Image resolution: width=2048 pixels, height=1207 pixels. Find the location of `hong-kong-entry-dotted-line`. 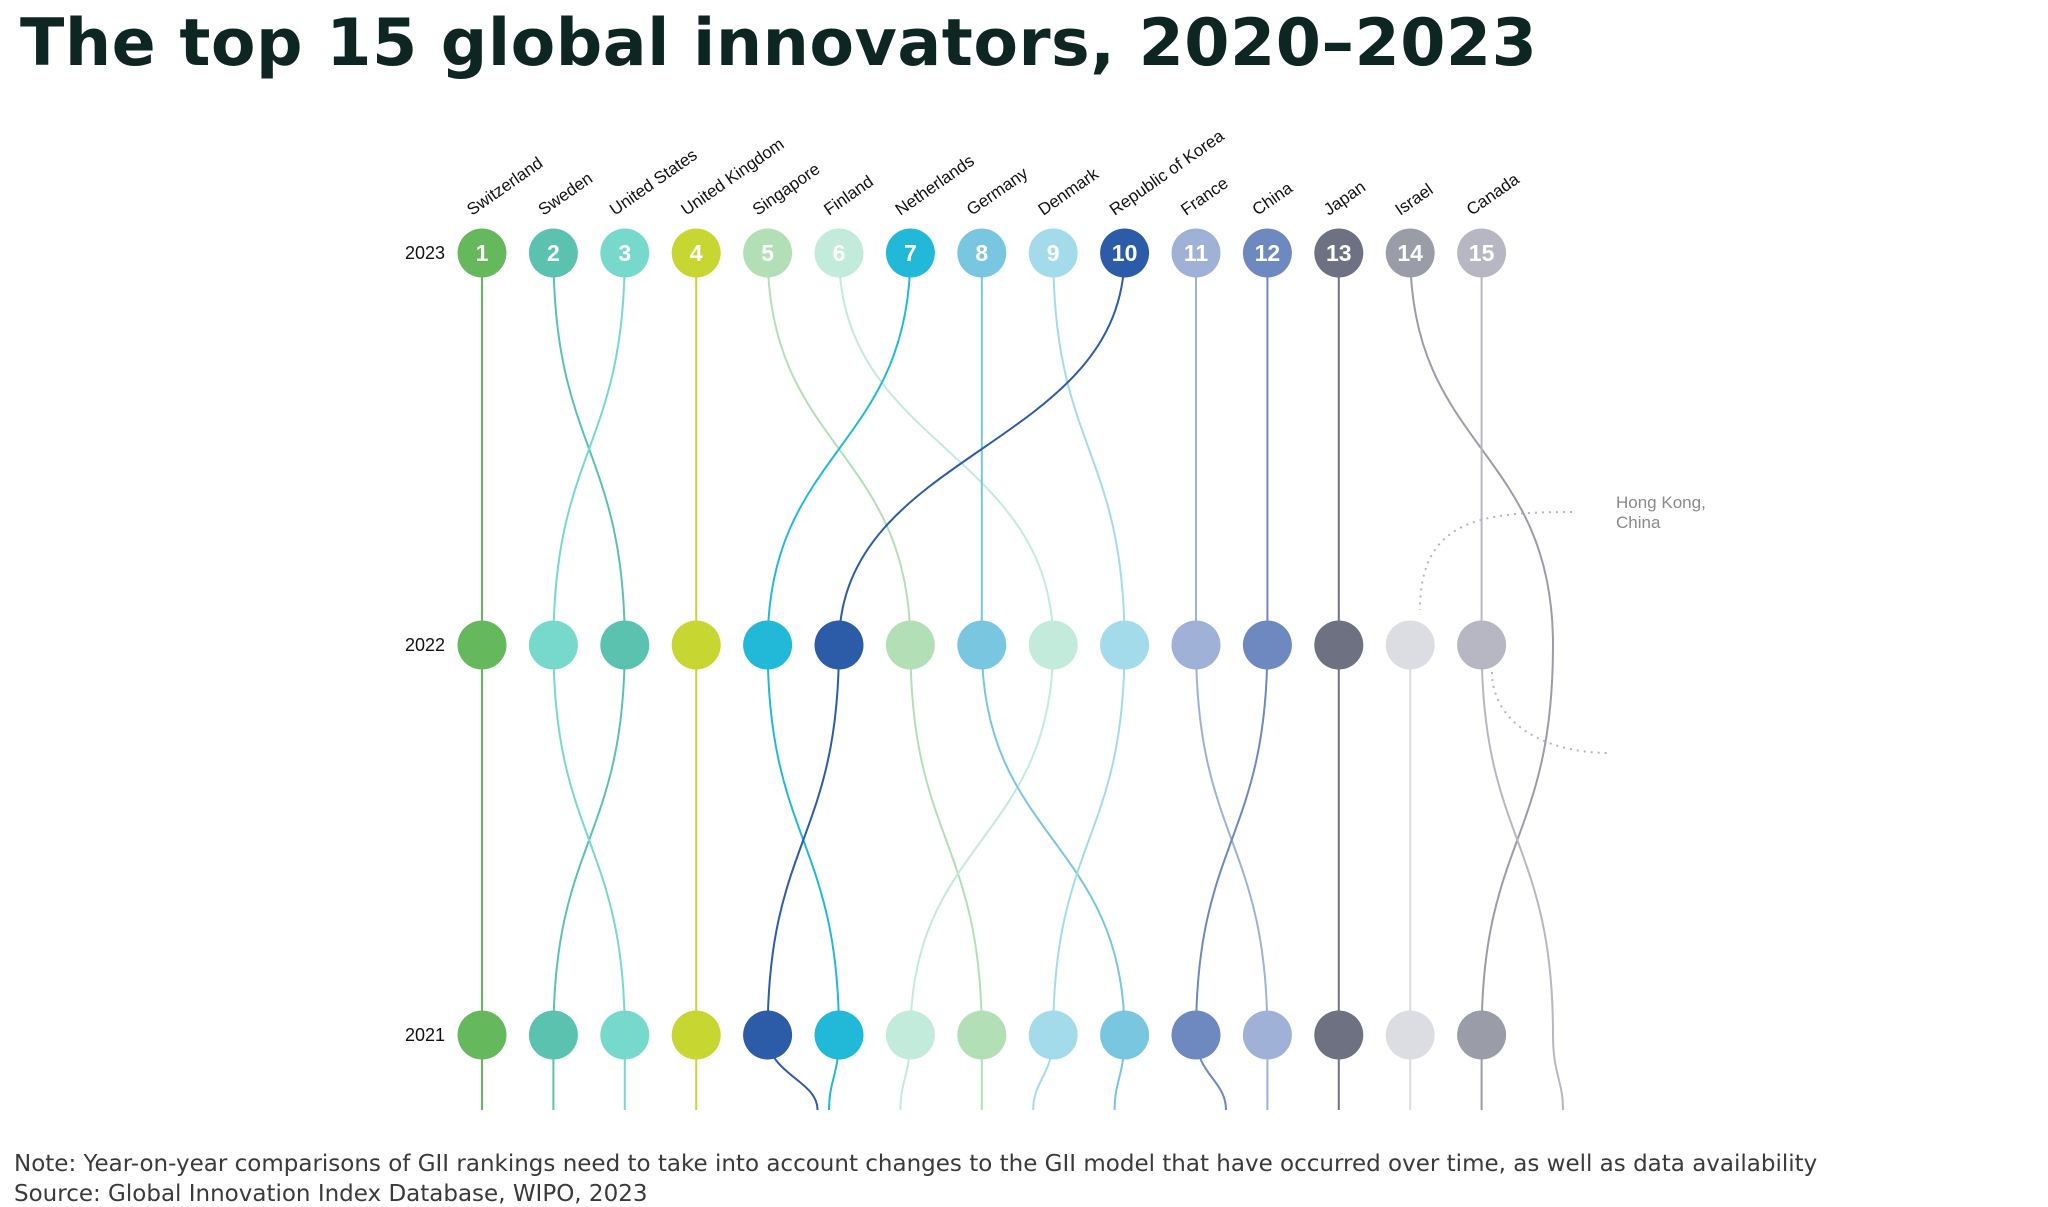

hong-kong-entry-dotted-line is located at coordinates (1496, 561).